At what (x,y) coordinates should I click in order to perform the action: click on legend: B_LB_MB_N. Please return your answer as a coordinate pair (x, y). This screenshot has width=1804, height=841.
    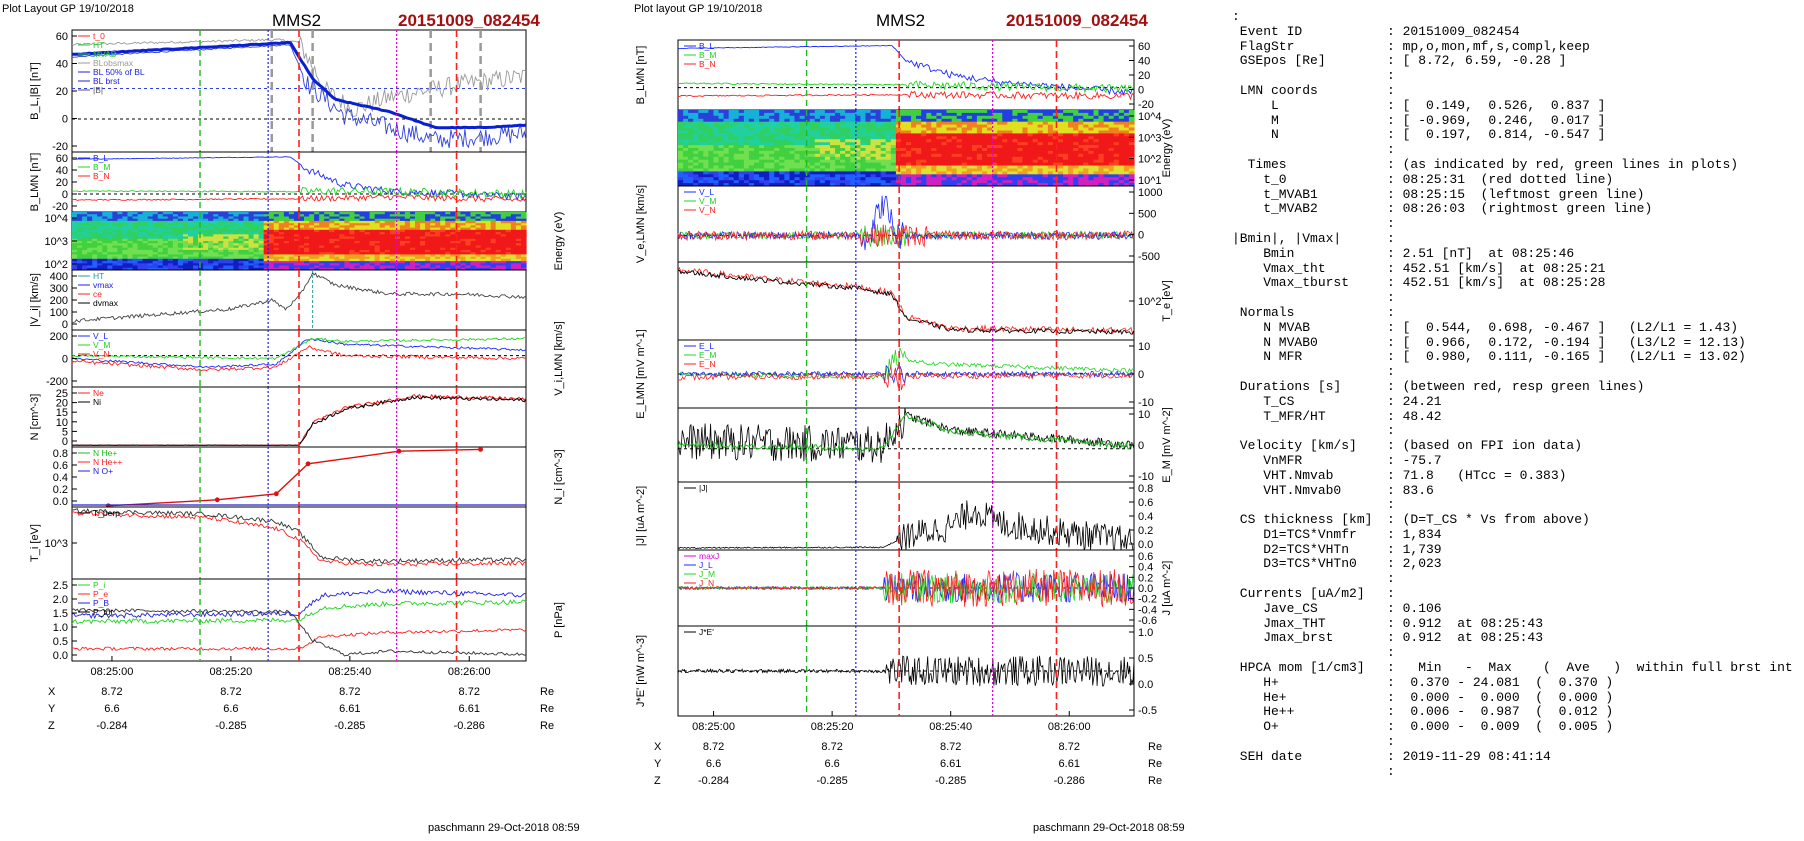
    Looking at the image, I should click on (94, 167).